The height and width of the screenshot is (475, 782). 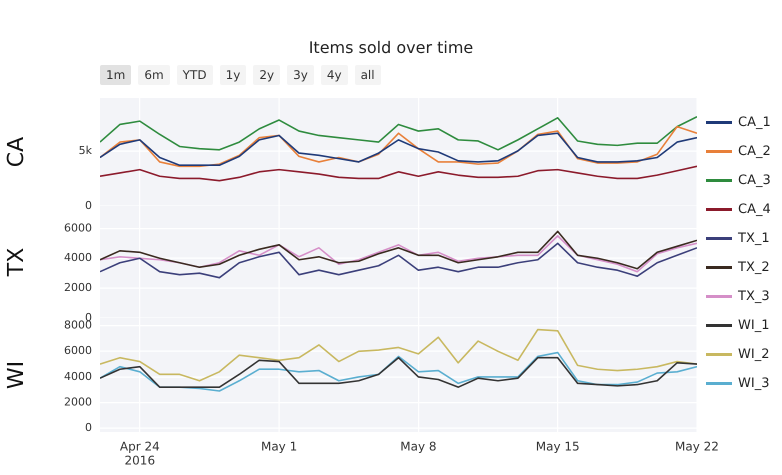 What do you see at coordinates (16, 152) in the screenshot?
I see `y-axis-title: CA` at bounding box center [16, 152].